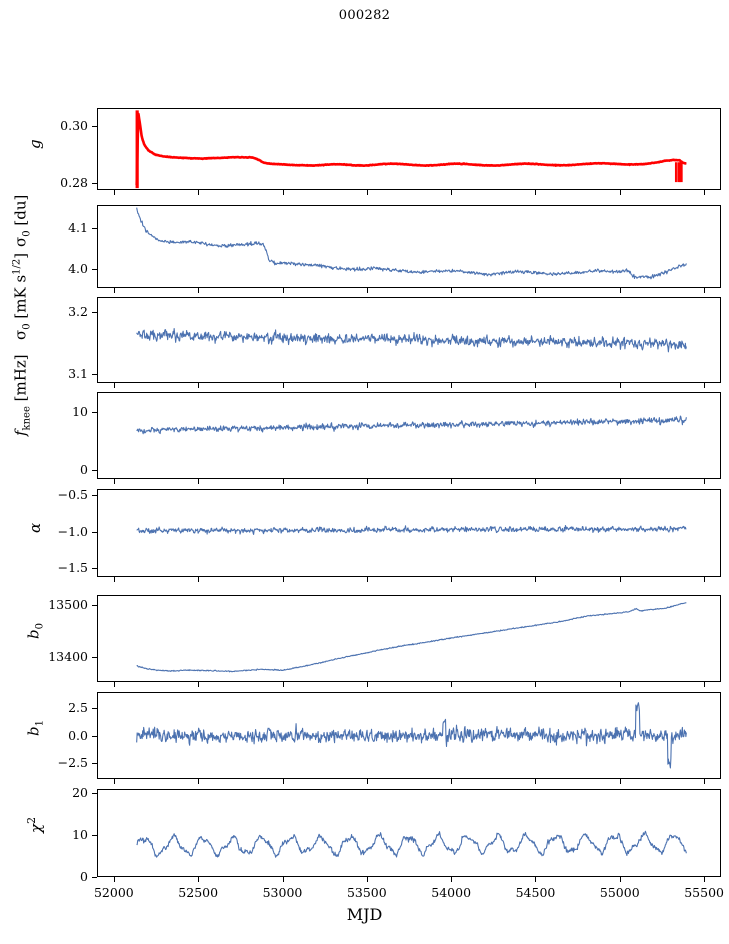  What do you see at coordinates (198, 892) in the screenshot?
I see `x-tick-label: 52500` at bounding box center [198, 892].